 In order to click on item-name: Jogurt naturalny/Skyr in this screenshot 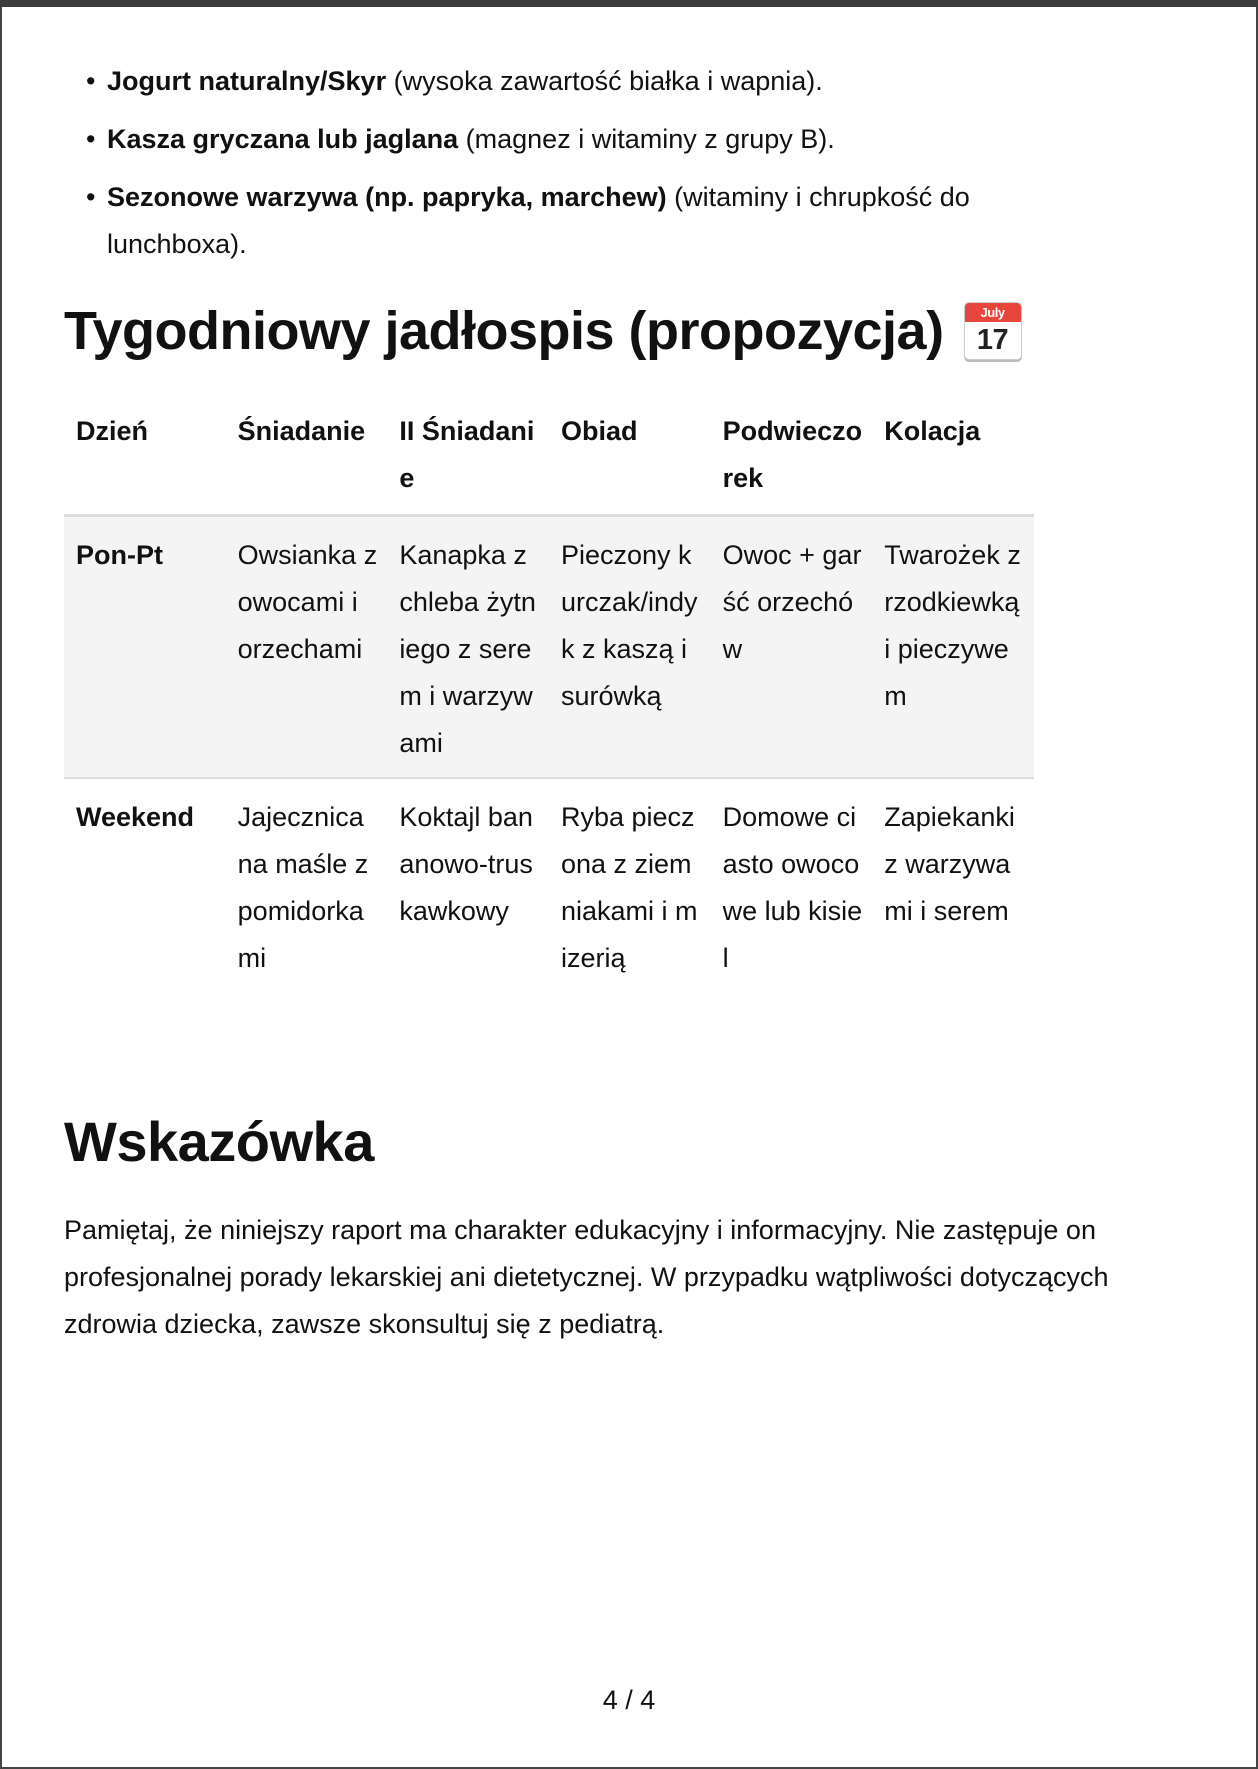, I will do `click(247, 81)`.